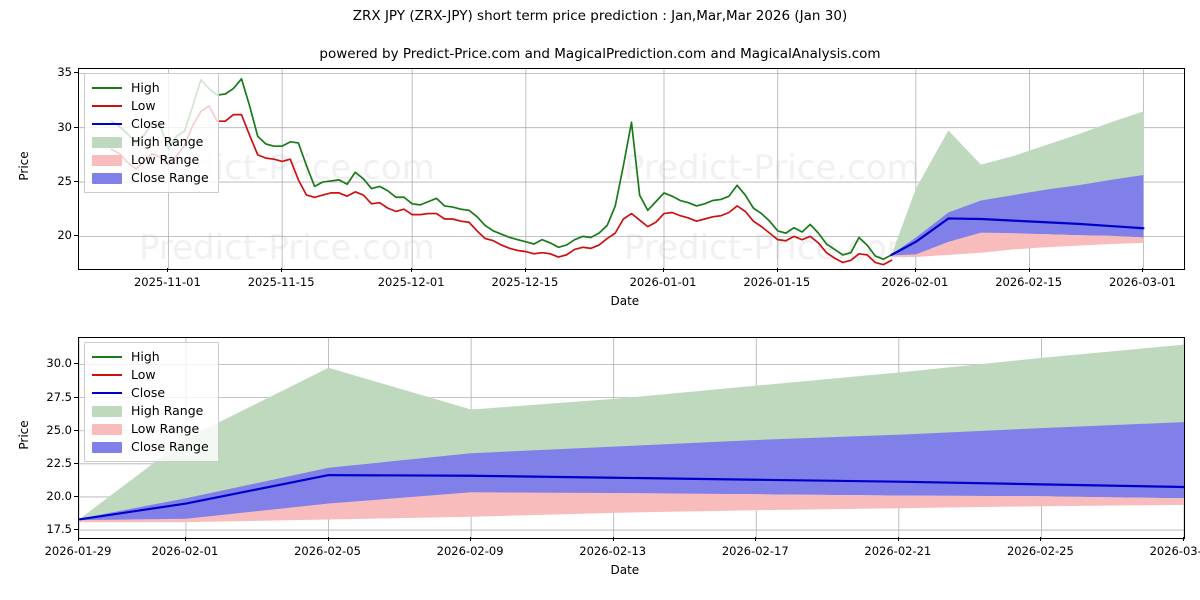 This screenshot has width=1200, height=600. Describe the element at coordinates (59, 363) in the screenshot. I see `y-tick-label: 30.0` at that location.